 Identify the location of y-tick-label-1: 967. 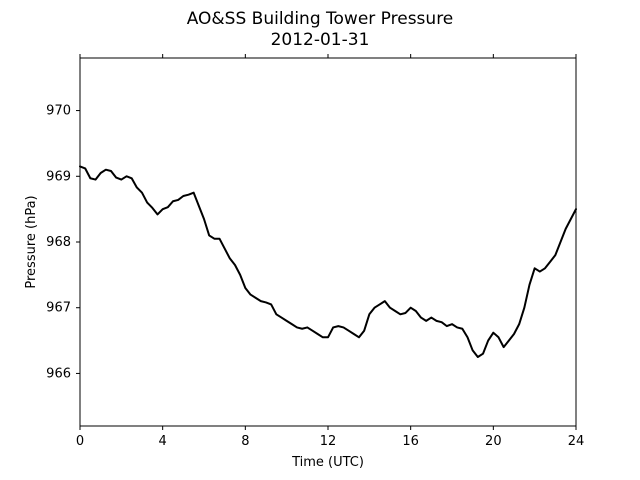
(58, 308).